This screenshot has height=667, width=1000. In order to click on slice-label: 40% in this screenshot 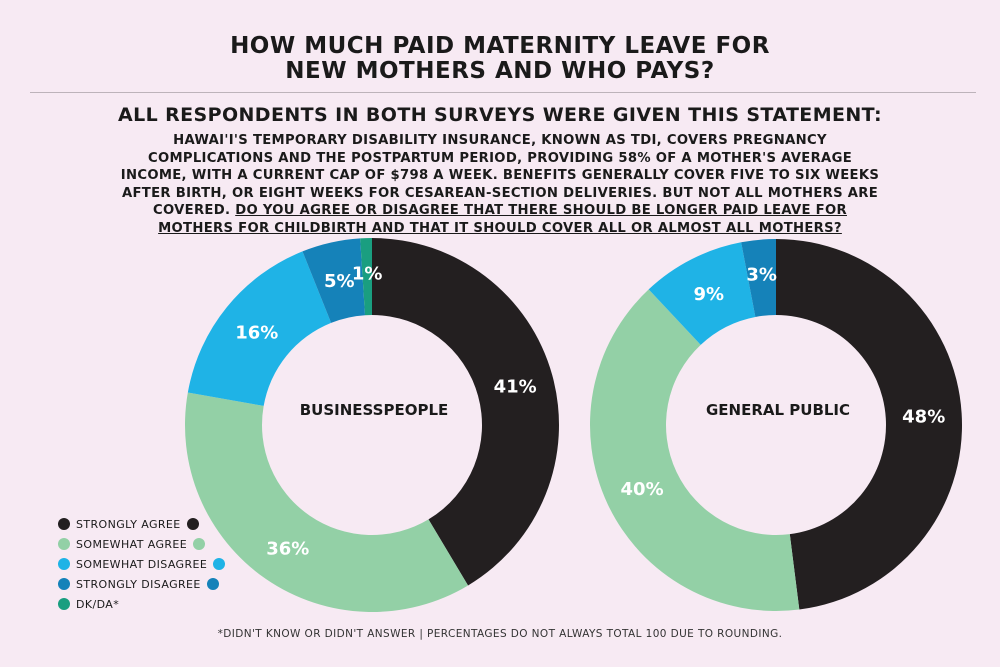, I will do `click(642, 489)`.